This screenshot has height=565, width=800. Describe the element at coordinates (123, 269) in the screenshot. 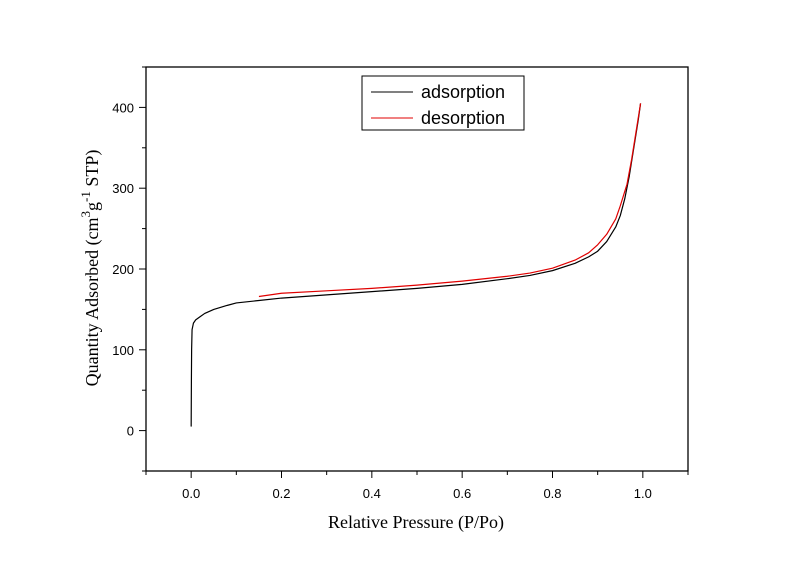

I see `y-tick-label: 200` at that location.